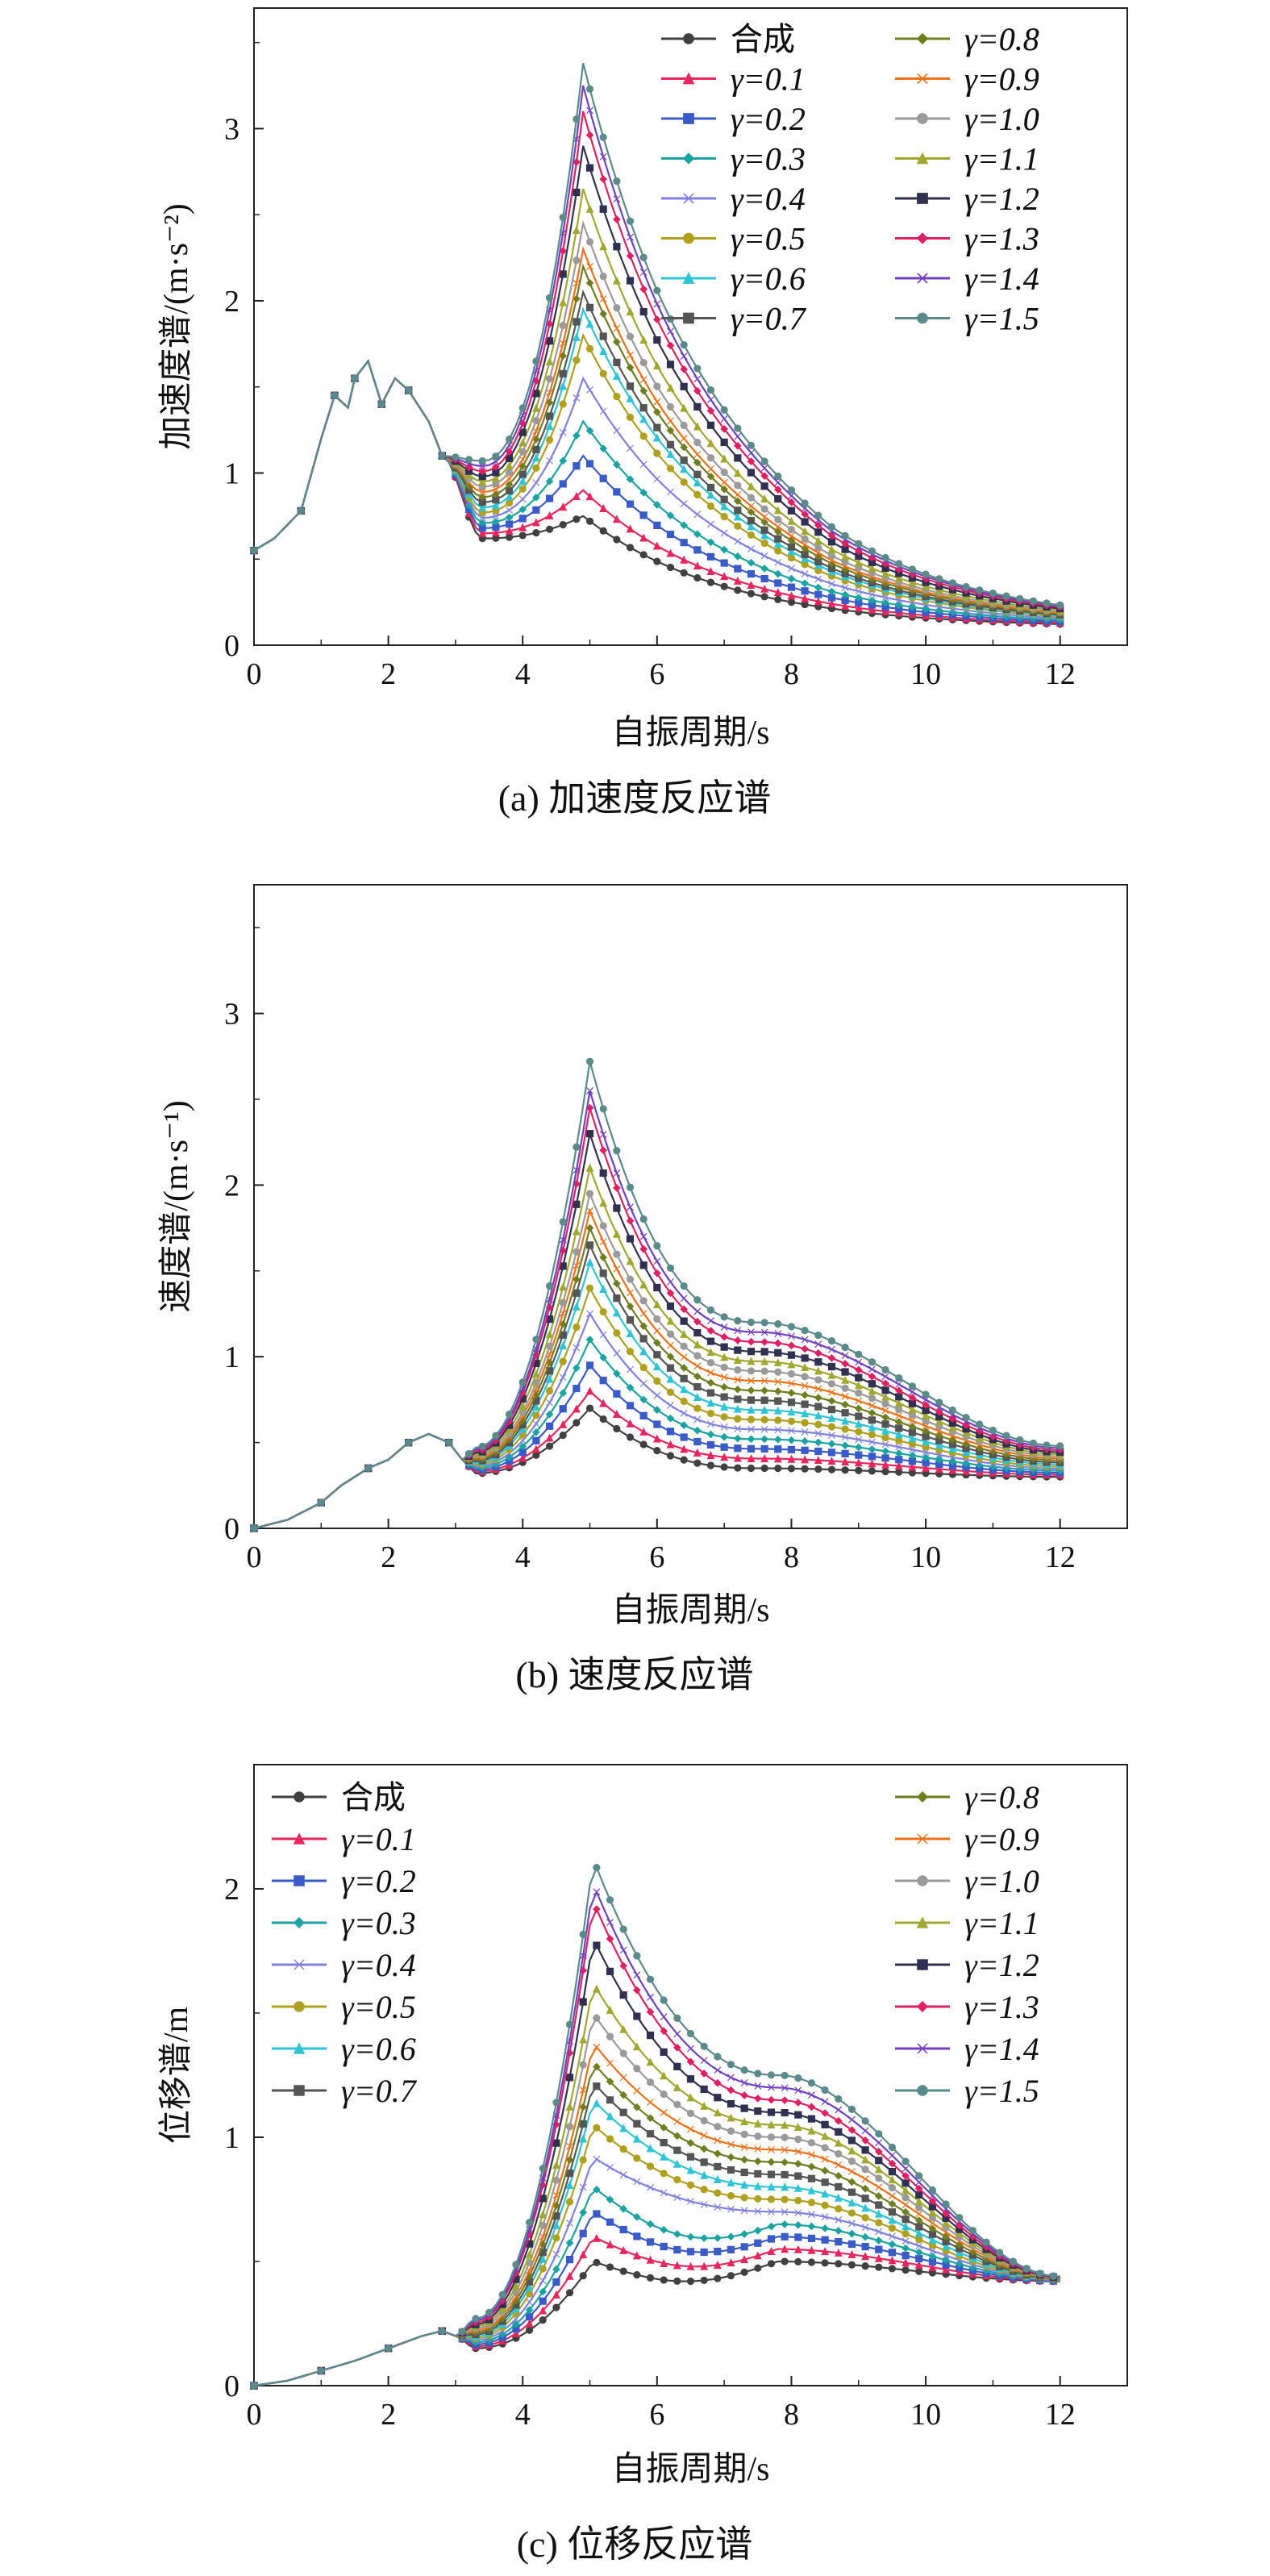  What do you see at coordinates (768, 79) in the screenshot?
I see `legend-label: γ=0.1` at bounding box center [768, 79].